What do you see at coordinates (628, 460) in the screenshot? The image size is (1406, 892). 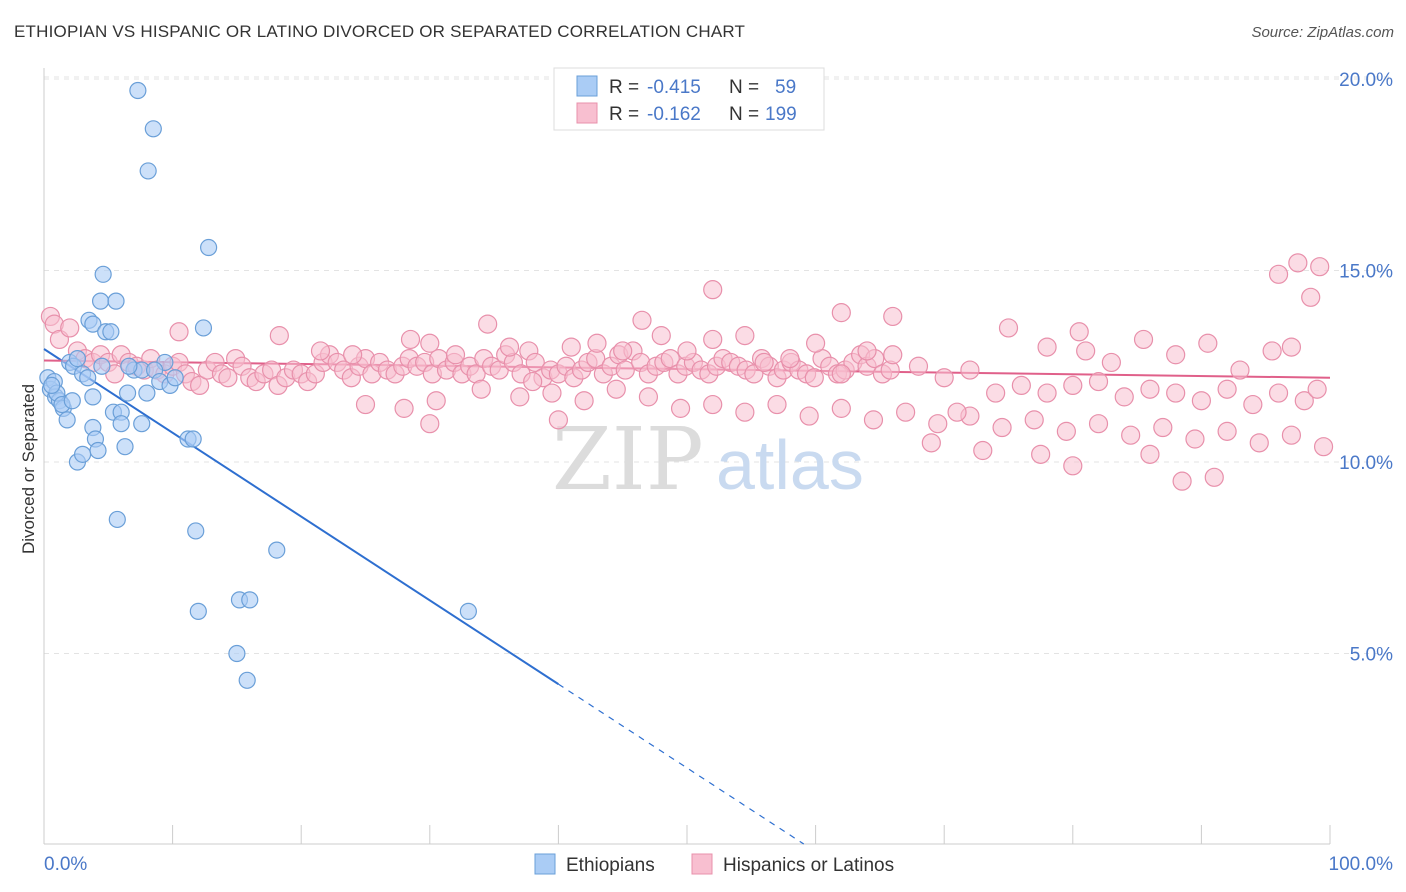 I see `watermark-zip: ZIP` at bounding box center [628, 460].